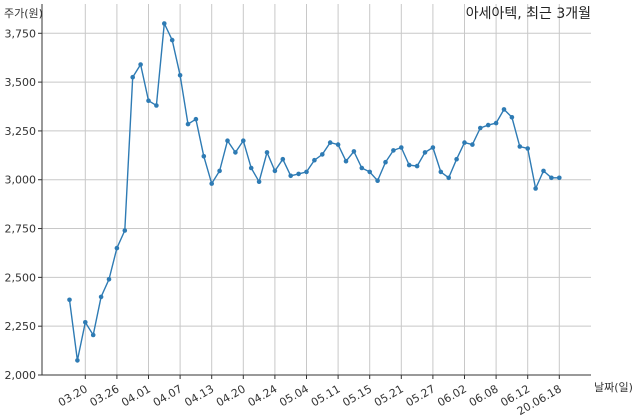 This screenshot has height=419, width=640. I want to click on y-tick-label: 2,250, so click(21, 326).